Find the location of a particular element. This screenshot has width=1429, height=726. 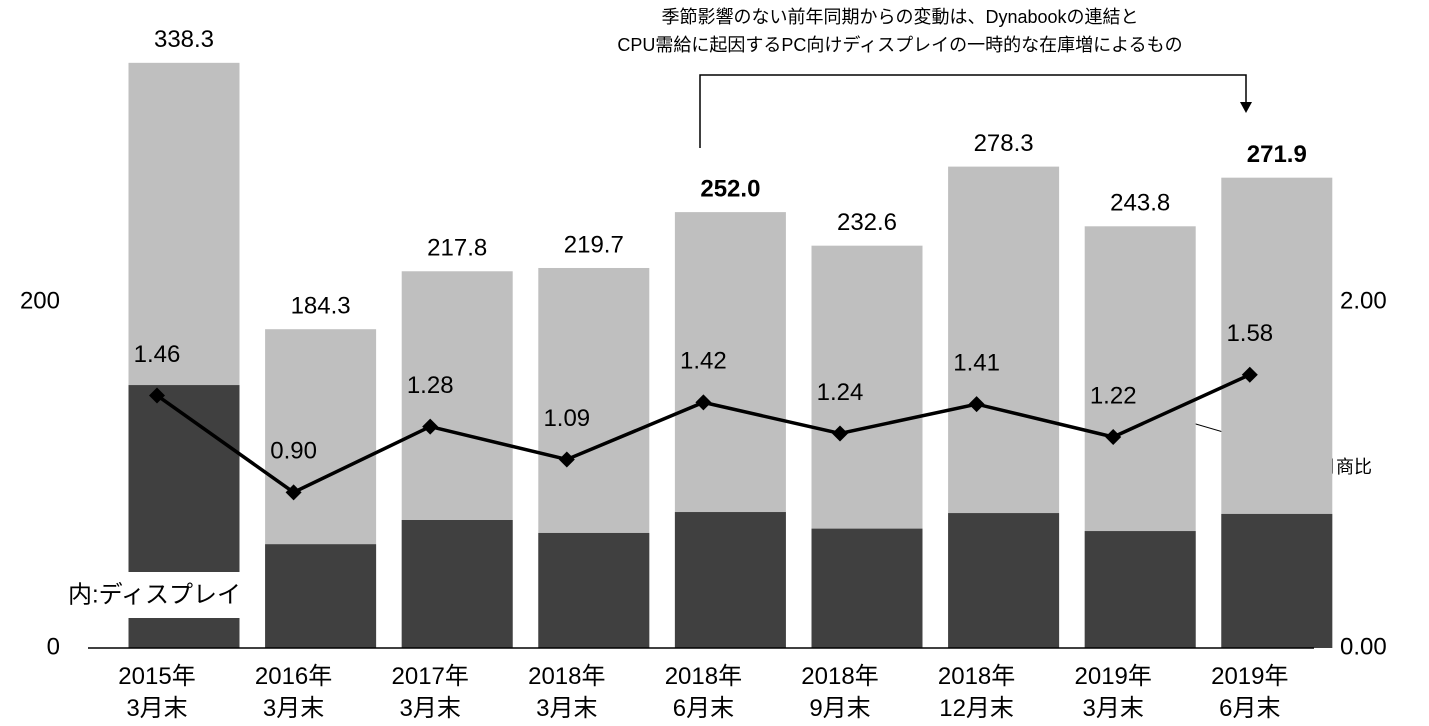

y-tick-label: 200 is located at coordinates (40, 300).